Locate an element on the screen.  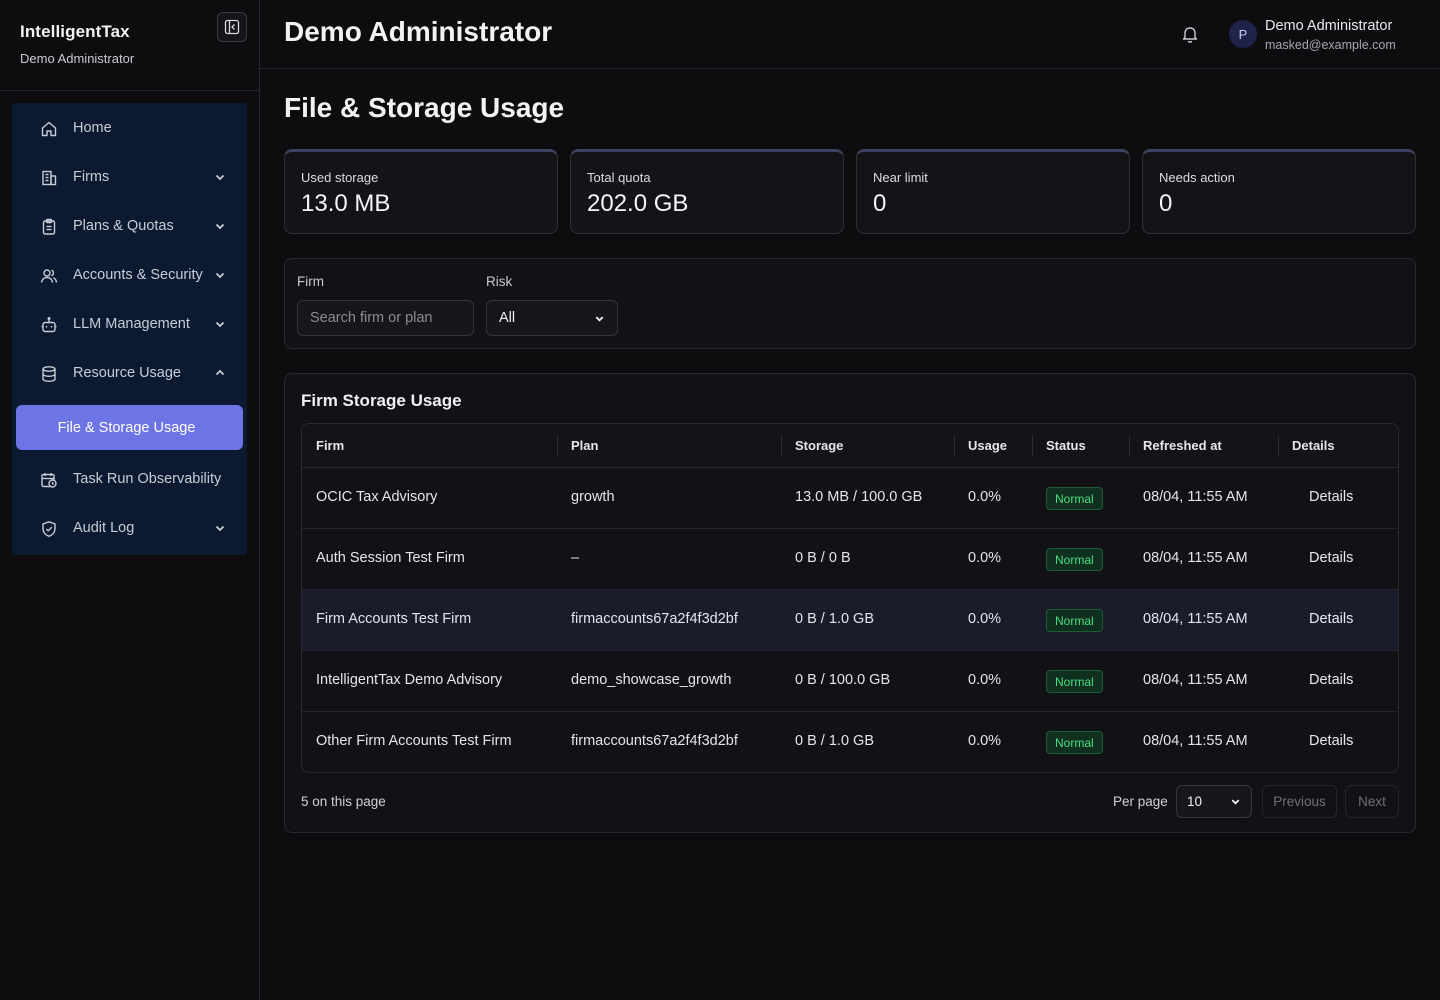
column-header-refreshed-at: Refreshed at is located at coordinates (1182, 445).